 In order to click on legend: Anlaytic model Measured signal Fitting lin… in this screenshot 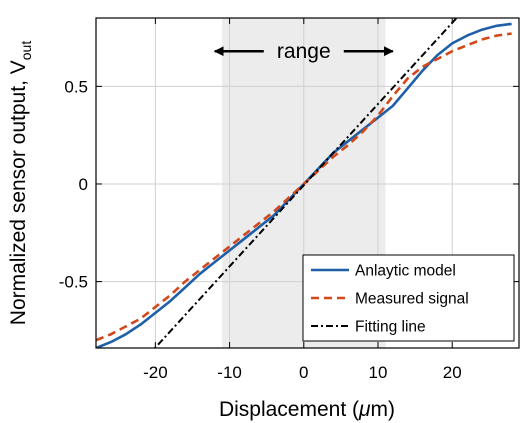, I will do `click(408, 298)`.